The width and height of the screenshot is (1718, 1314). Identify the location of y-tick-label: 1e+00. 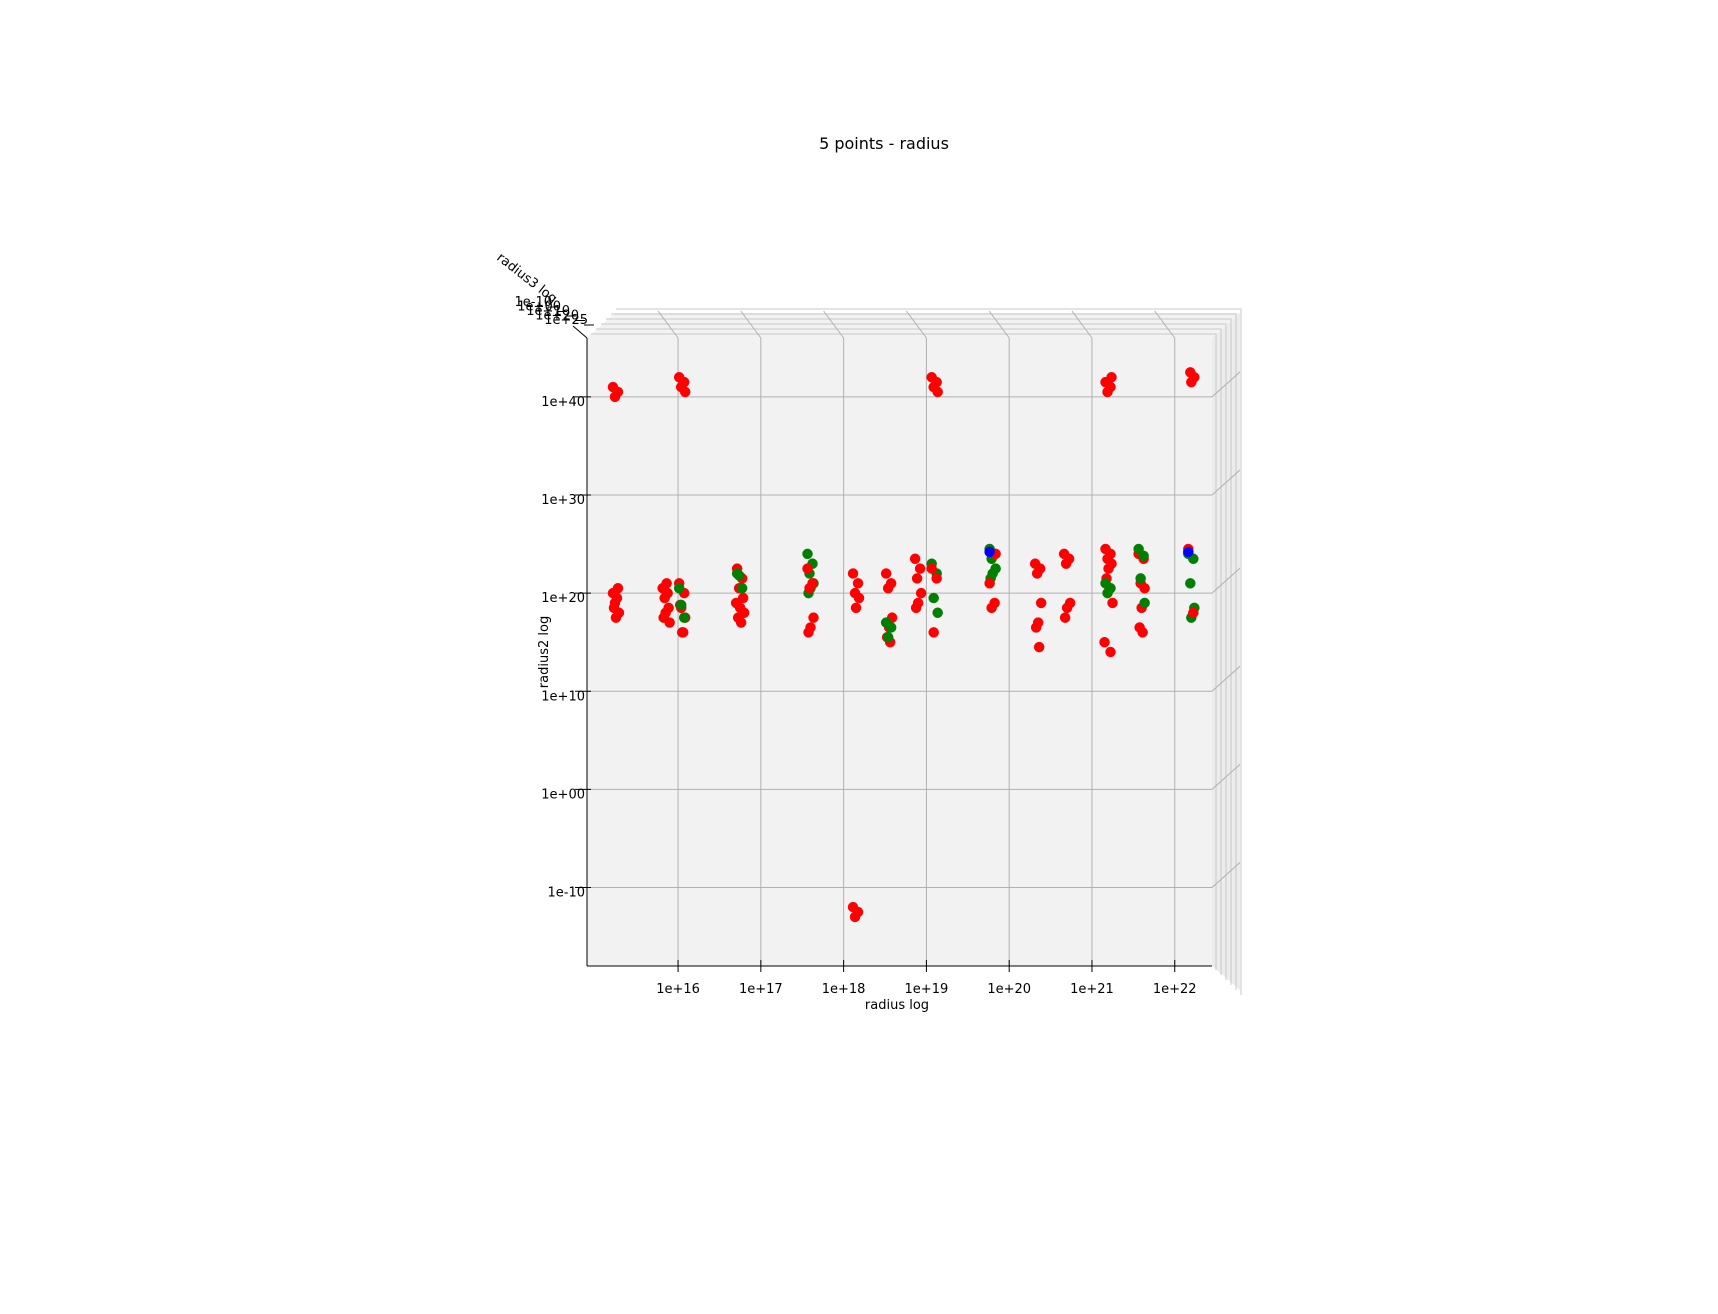
(563, 794).